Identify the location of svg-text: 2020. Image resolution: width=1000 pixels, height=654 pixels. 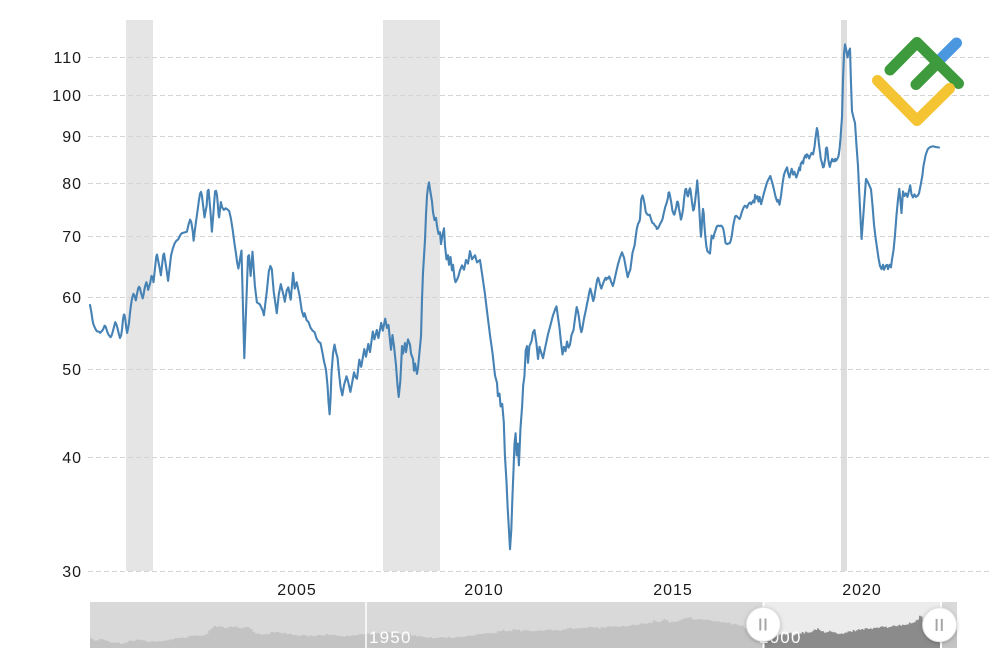
(862, 590).